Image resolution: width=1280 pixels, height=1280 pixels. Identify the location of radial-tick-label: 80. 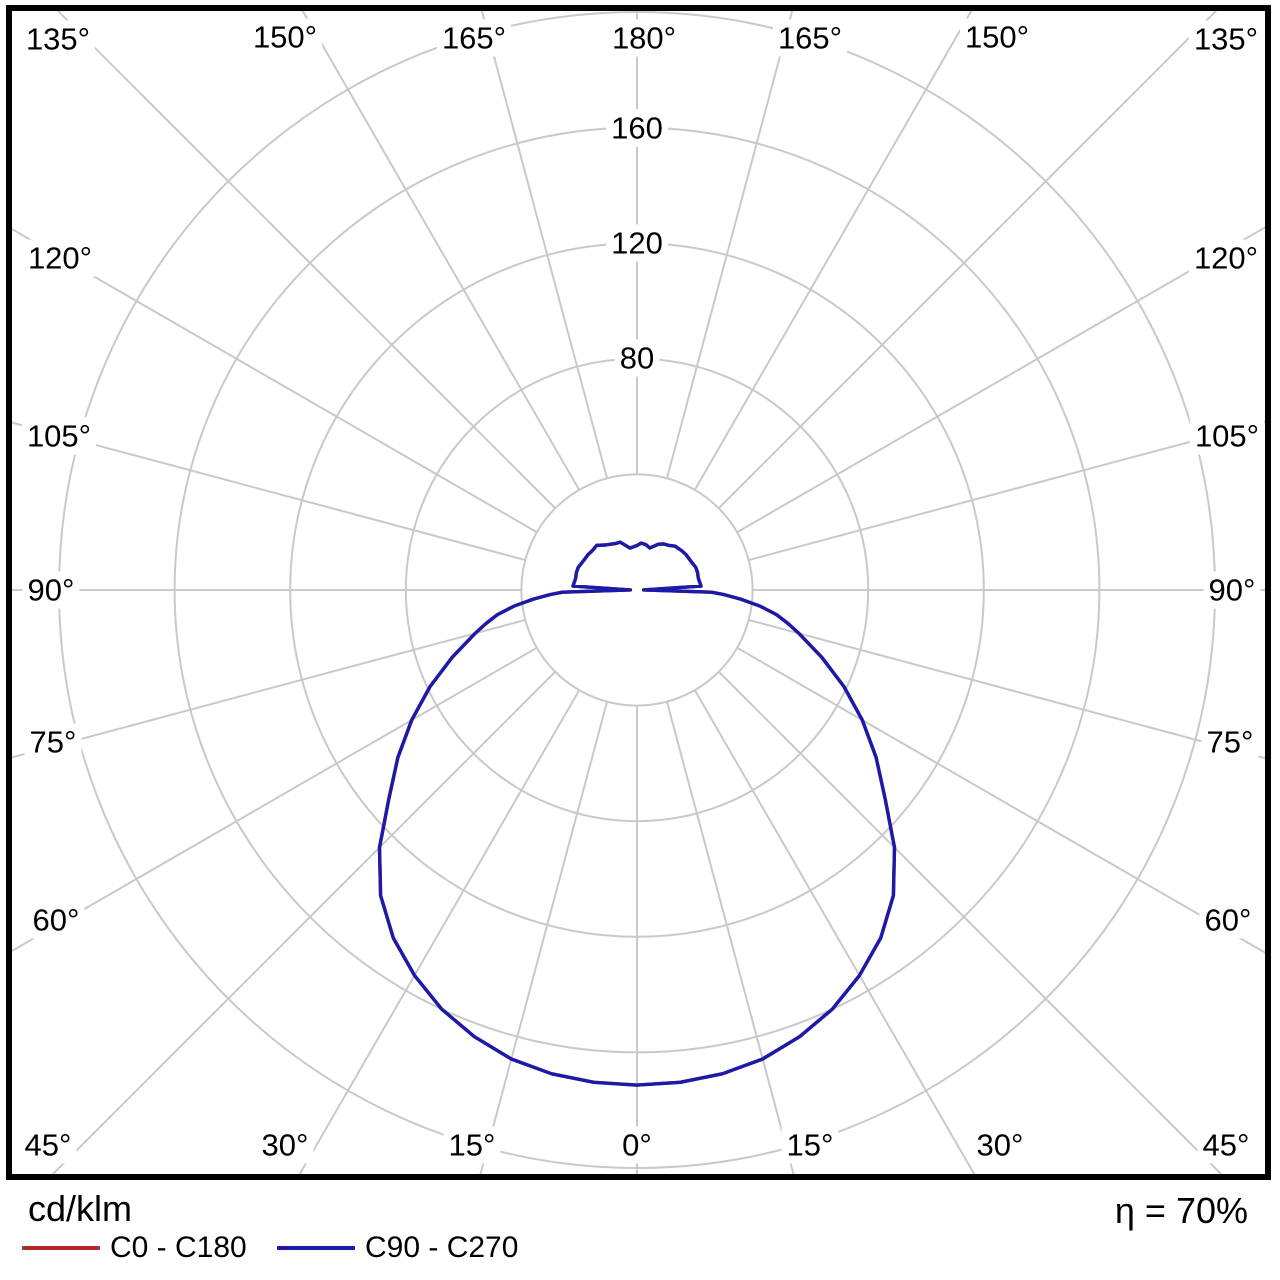
(637, 358).